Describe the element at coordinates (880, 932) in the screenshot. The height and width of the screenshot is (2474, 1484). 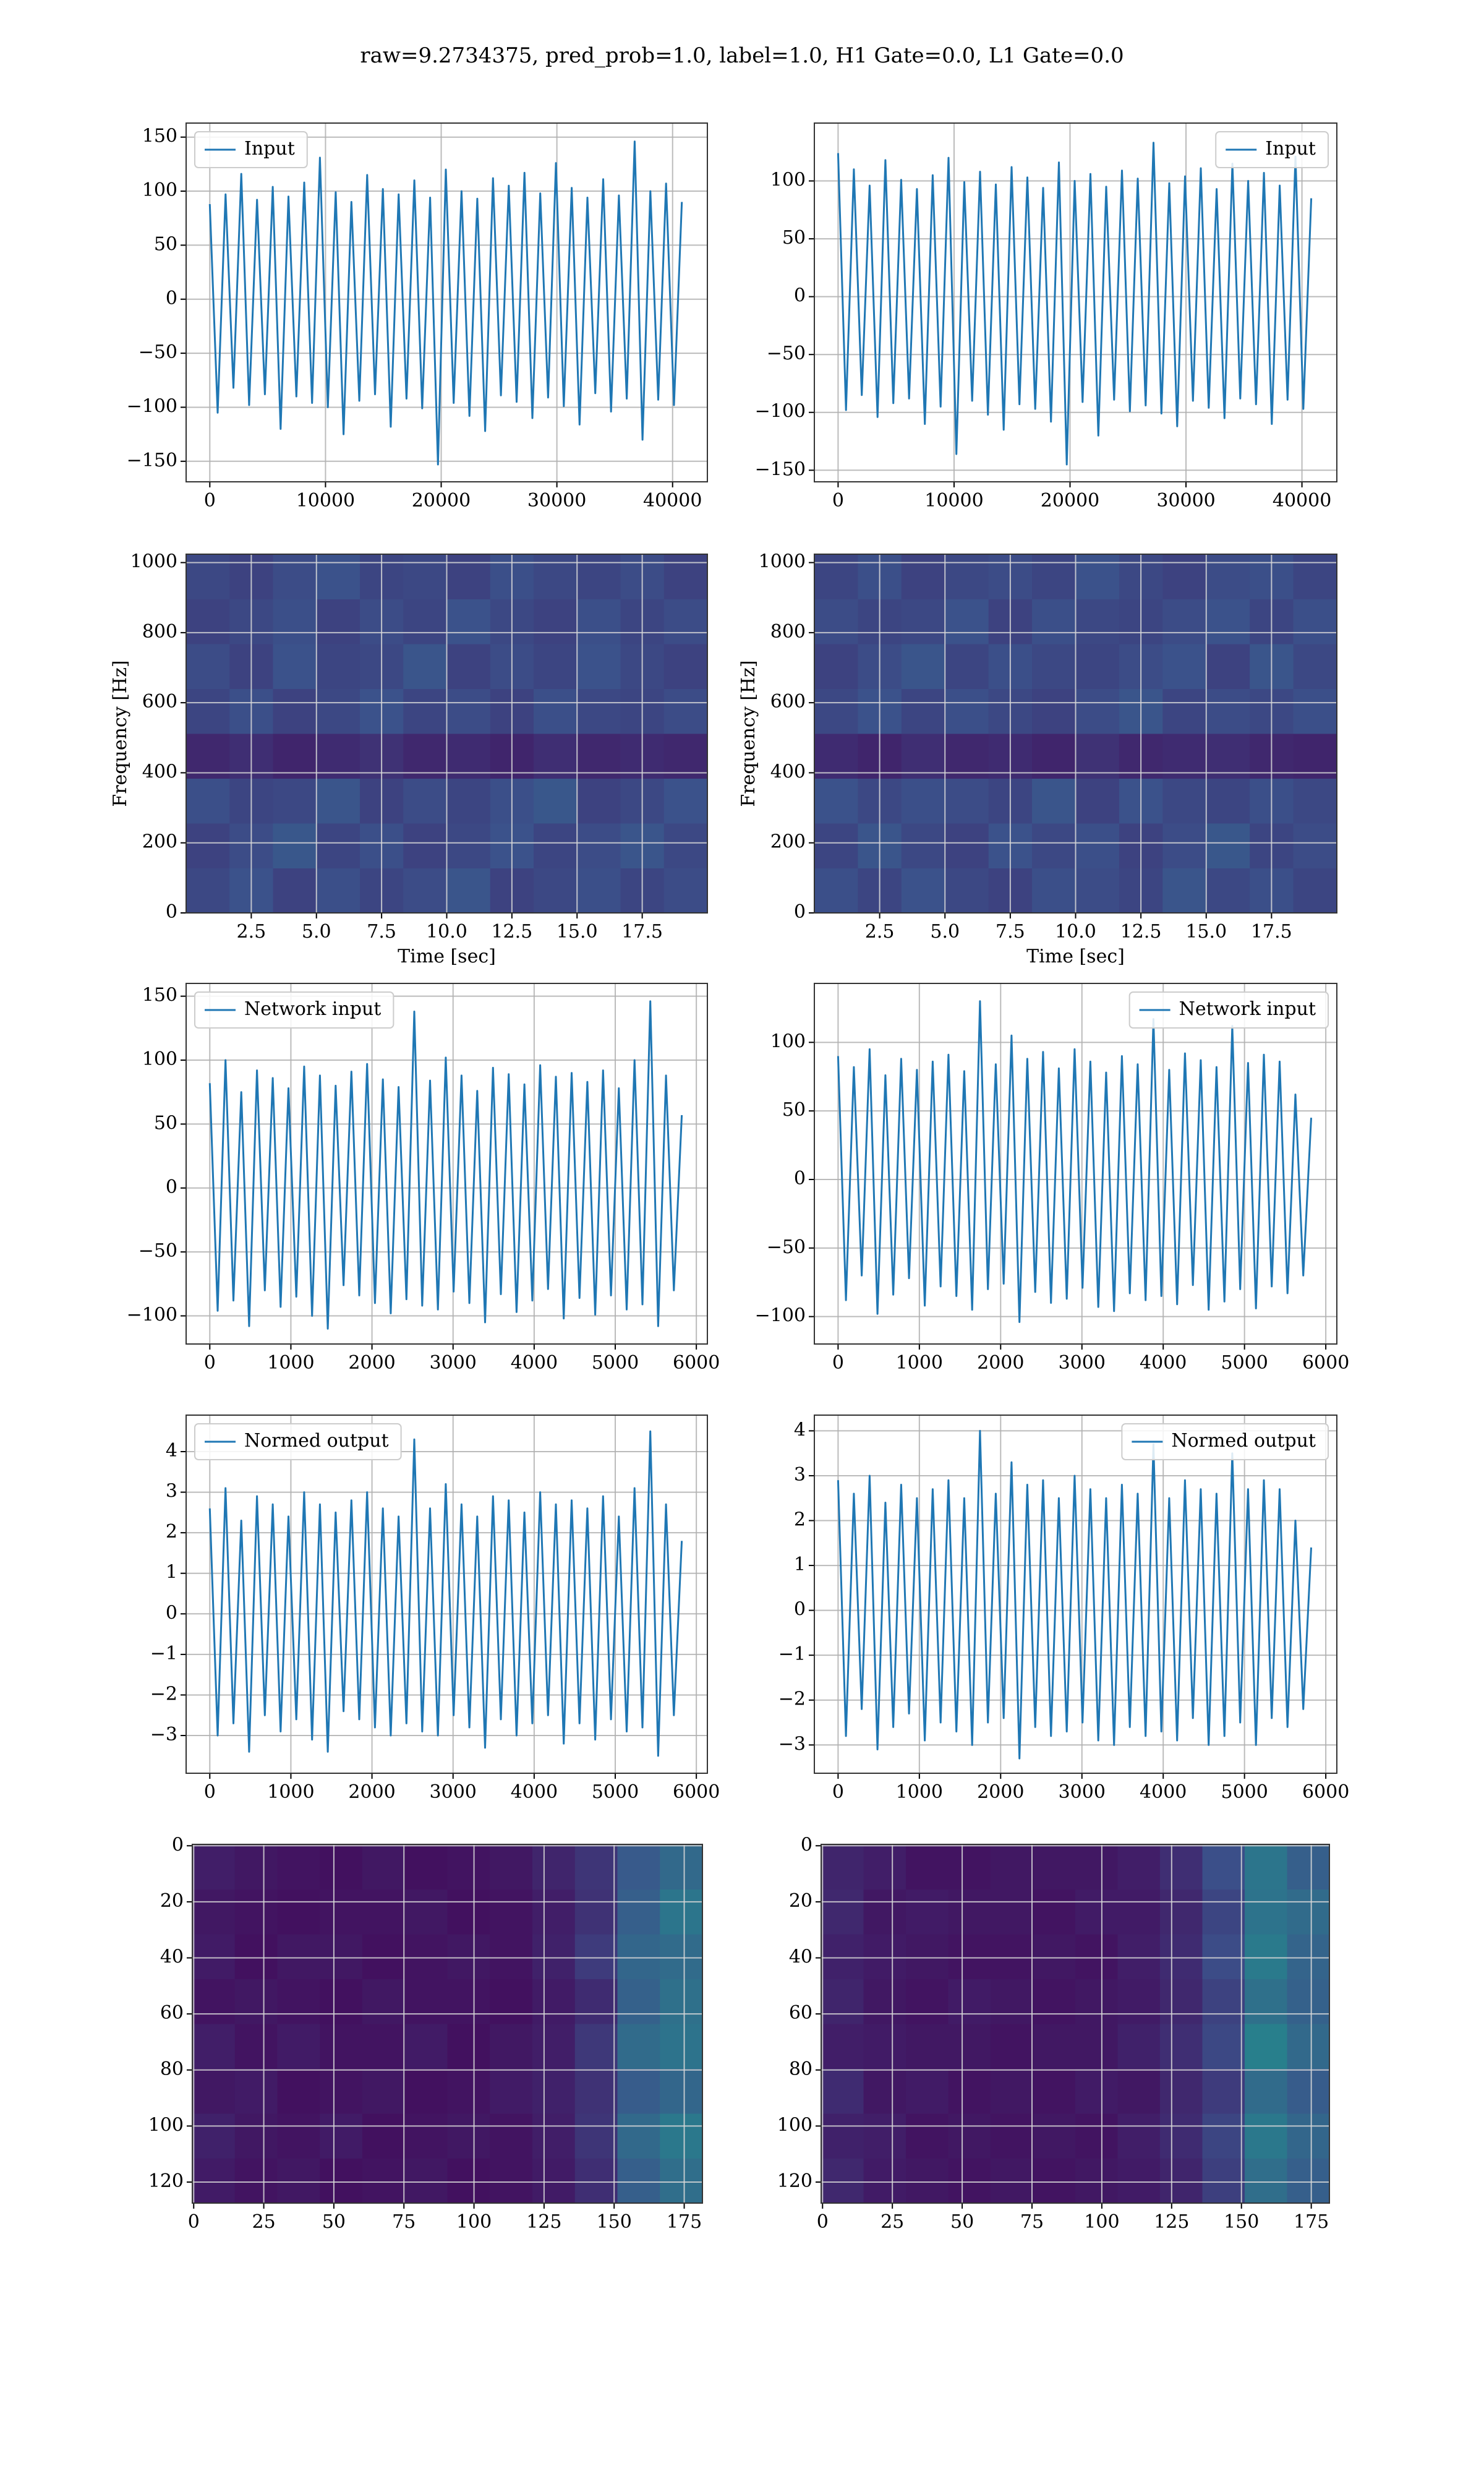
I see `x-tick-label: 2.5` at that location.